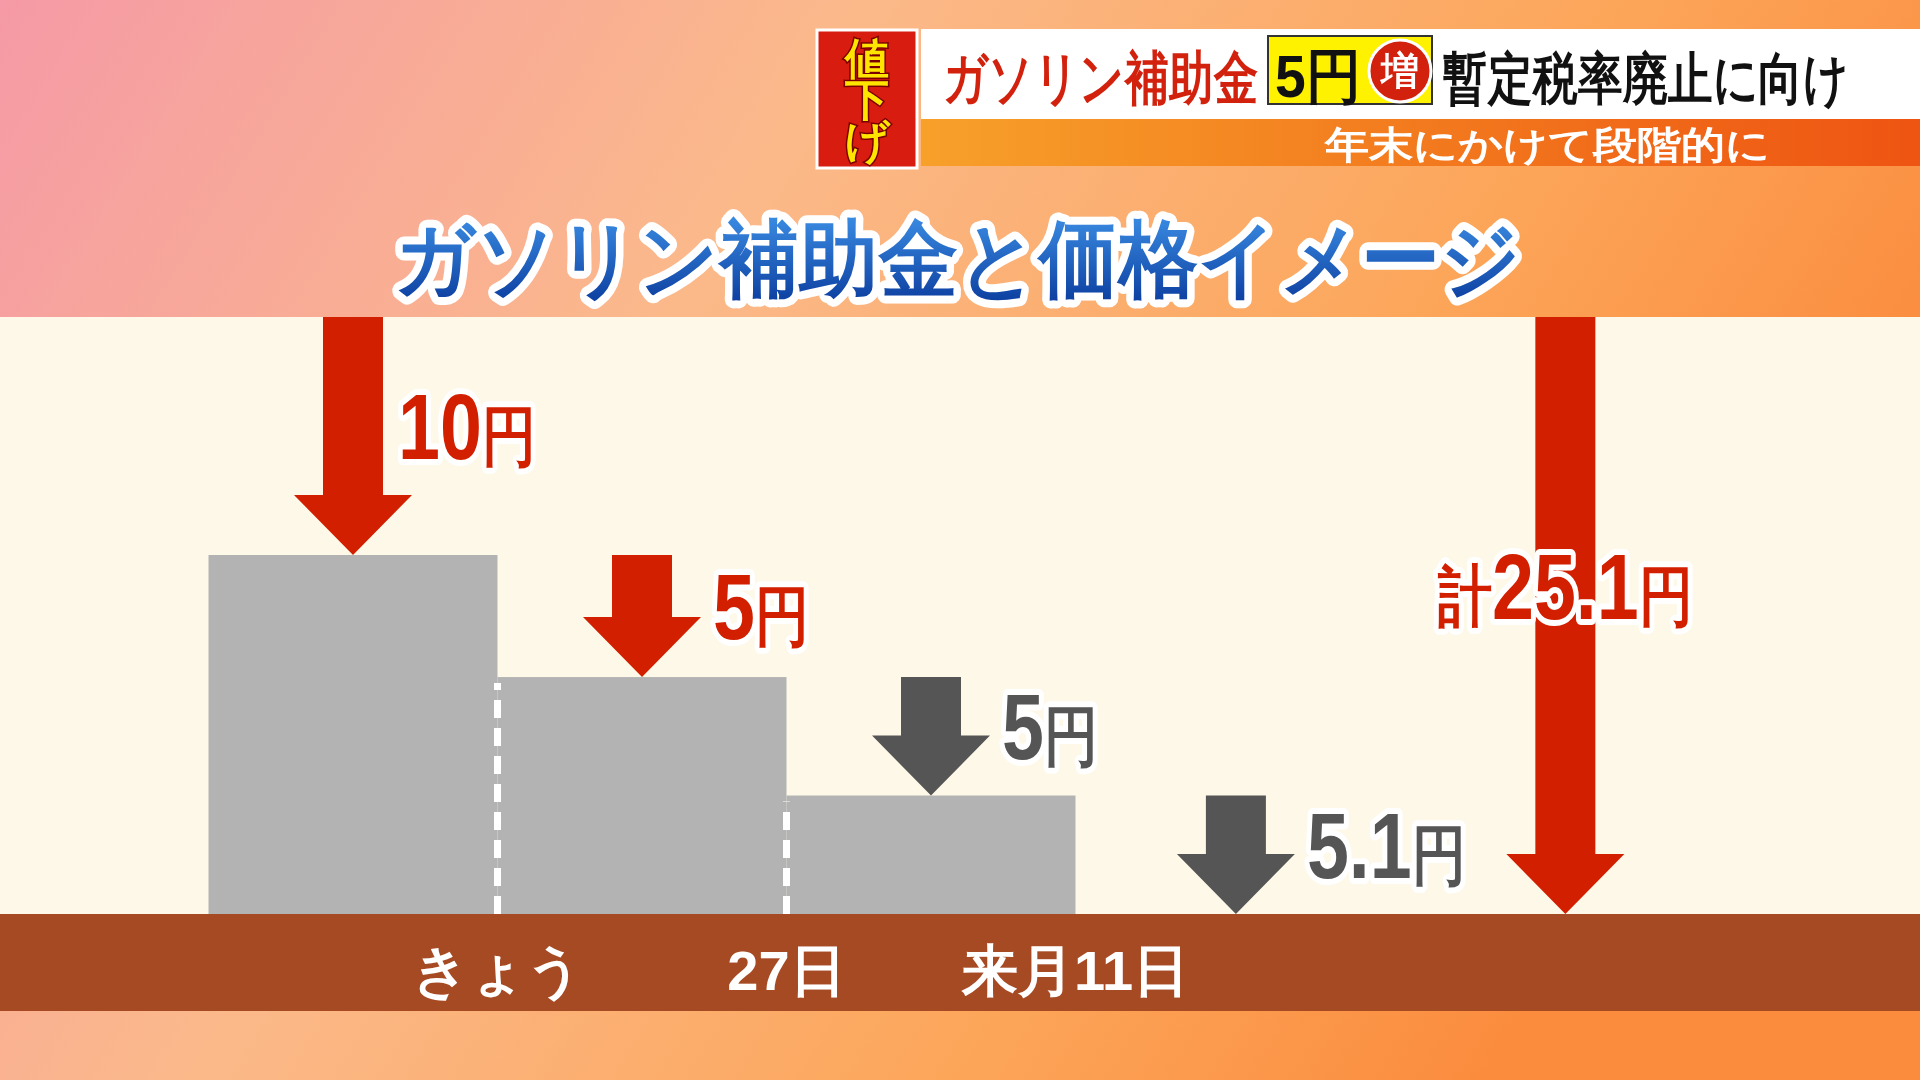 Image resolution: width=1920 pixels, height=1080 pixels. What do you see at coordinates (1547, 145) in the screenshot?
I see `text: 年末にかけて段階的に` at bounding box center [1547, 145].